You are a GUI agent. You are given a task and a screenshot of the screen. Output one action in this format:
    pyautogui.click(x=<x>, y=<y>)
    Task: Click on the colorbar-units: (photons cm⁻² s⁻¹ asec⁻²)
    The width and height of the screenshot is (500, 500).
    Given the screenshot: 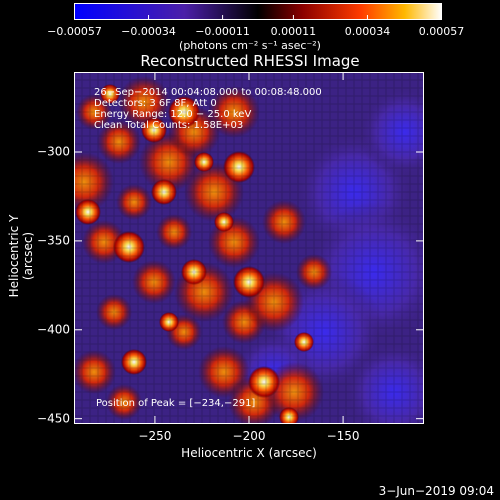 What is the action you would take?
    pyautogui.click(x=250, y=45)
    